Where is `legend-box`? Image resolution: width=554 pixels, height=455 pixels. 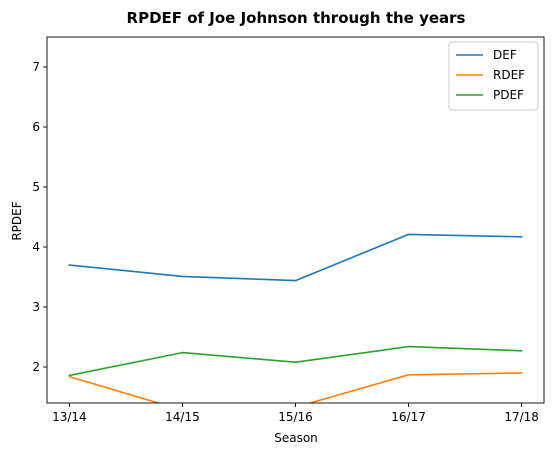 legend-box is located at coordinates (493, 76).